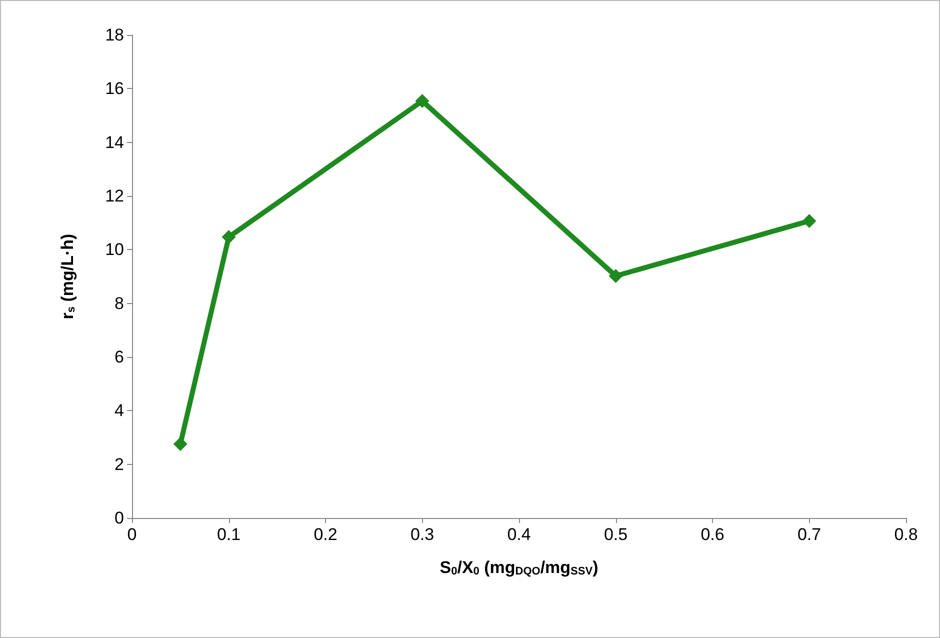 The height and width of the screenshot is (638, 940). What do you see at coordinates (326, 534) in the screenshot?
I see `x-tick-label: 0.2` at bounding box center [326, 534].